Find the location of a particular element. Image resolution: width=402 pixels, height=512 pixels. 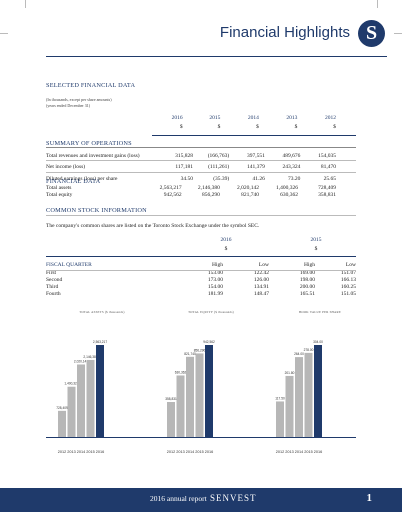

cell: 728,409 is located at coordinates (327, 187).